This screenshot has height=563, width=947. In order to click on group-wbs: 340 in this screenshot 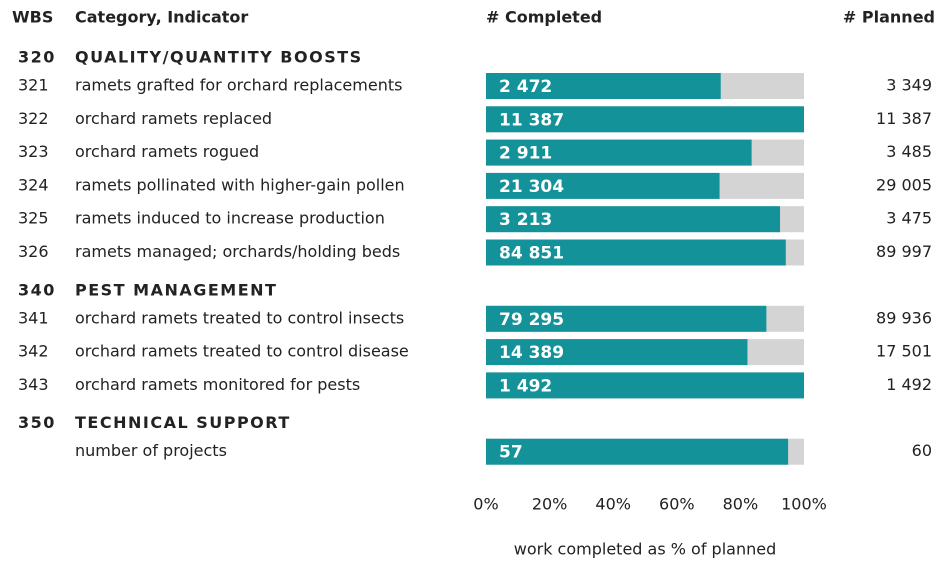, I will do `click(37, 289)`.